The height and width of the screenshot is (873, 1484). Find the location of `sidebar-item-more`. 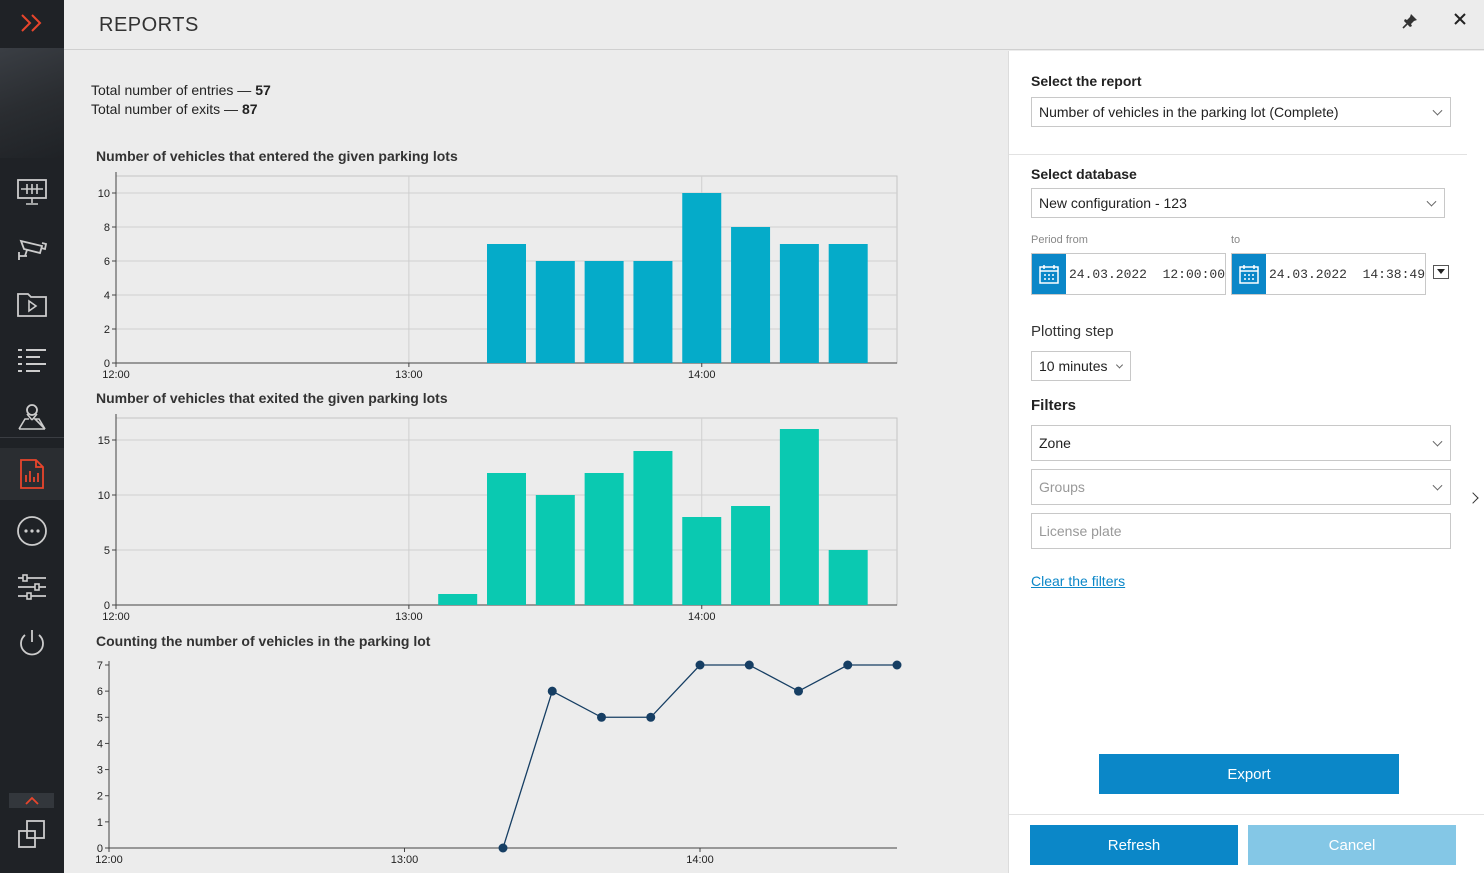

sidebar-item-more is located at coordinates (32, 531).